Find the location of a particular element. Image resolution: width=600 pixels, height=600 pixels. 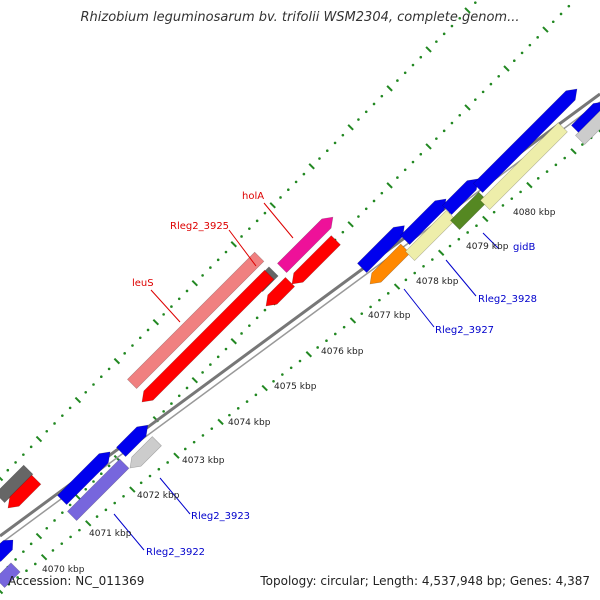

gene-left-blue is located at coordinates (7, 551).